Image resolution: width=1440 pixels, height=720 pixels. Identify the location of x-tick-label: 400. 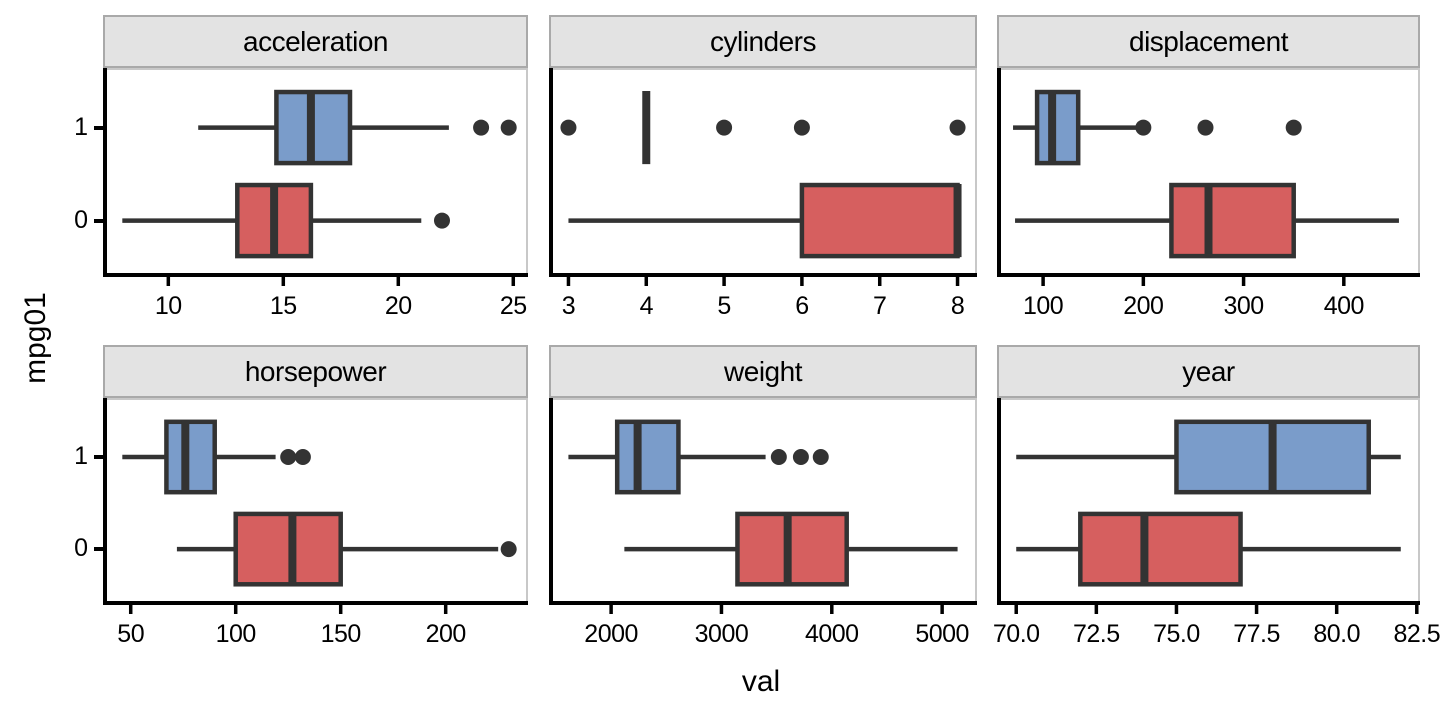
(1344, 306).